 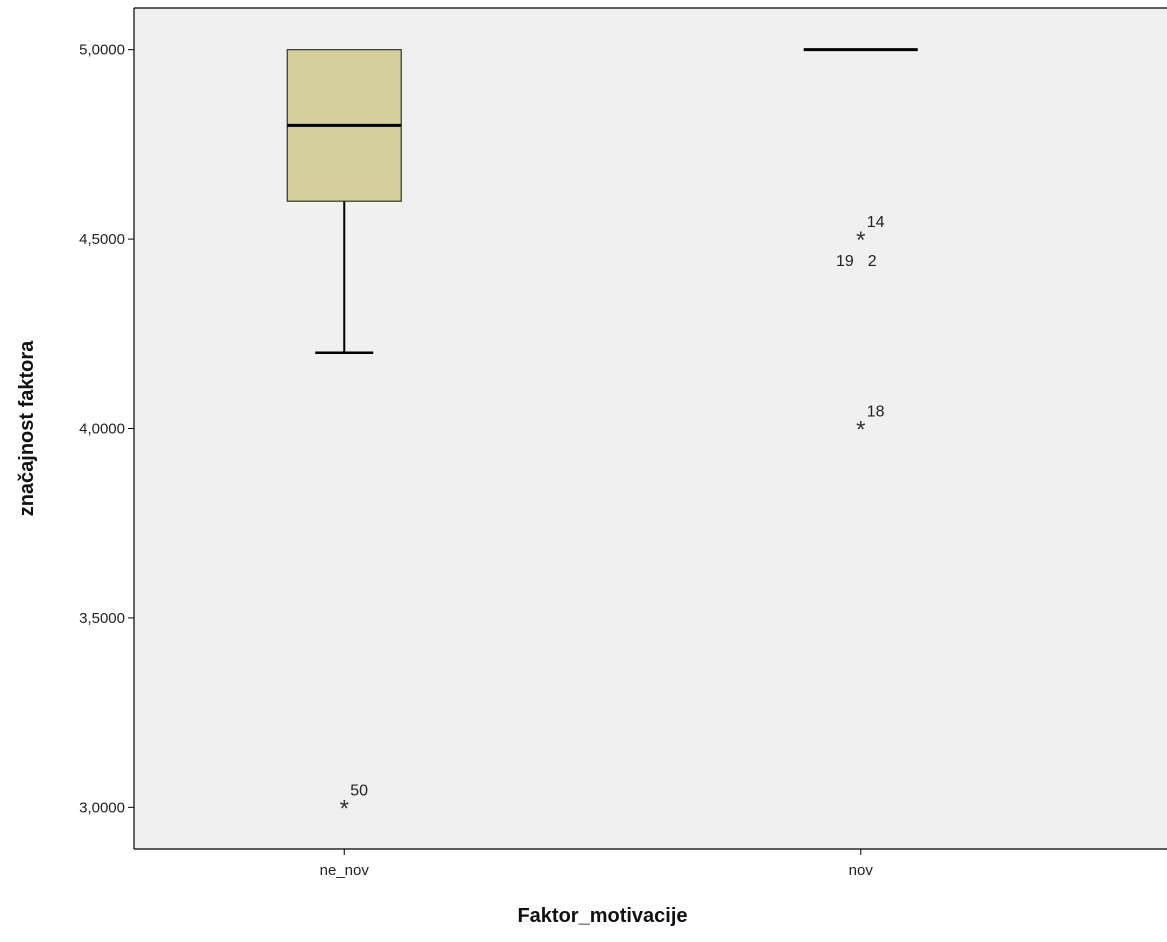 What do you see at coordinates (344, 201) in the screenshot?
I see `box-ne_nov` at bounding box center [344, 201].